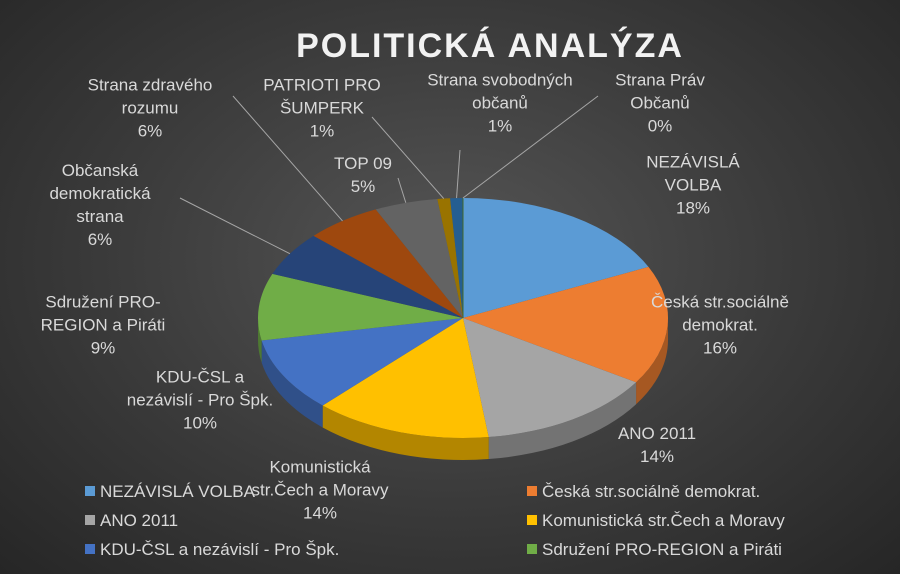 This screenshot has width=900, height=574. Describe the element at coordinates (657, 445) in the screenshot. I see `data-label: ANO 2011 14%` at that location.